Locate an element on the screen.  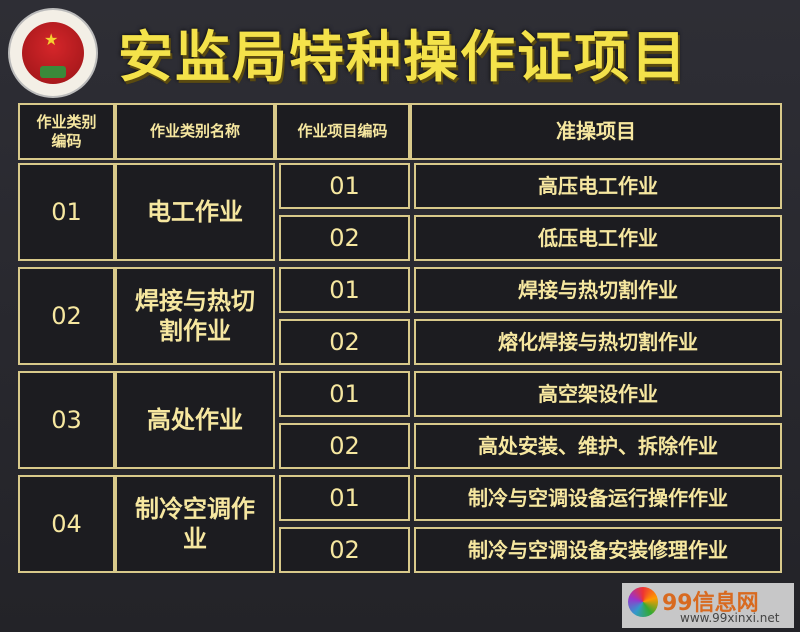
category-code-cell-text: 03 is located at coordinates (66, 420).